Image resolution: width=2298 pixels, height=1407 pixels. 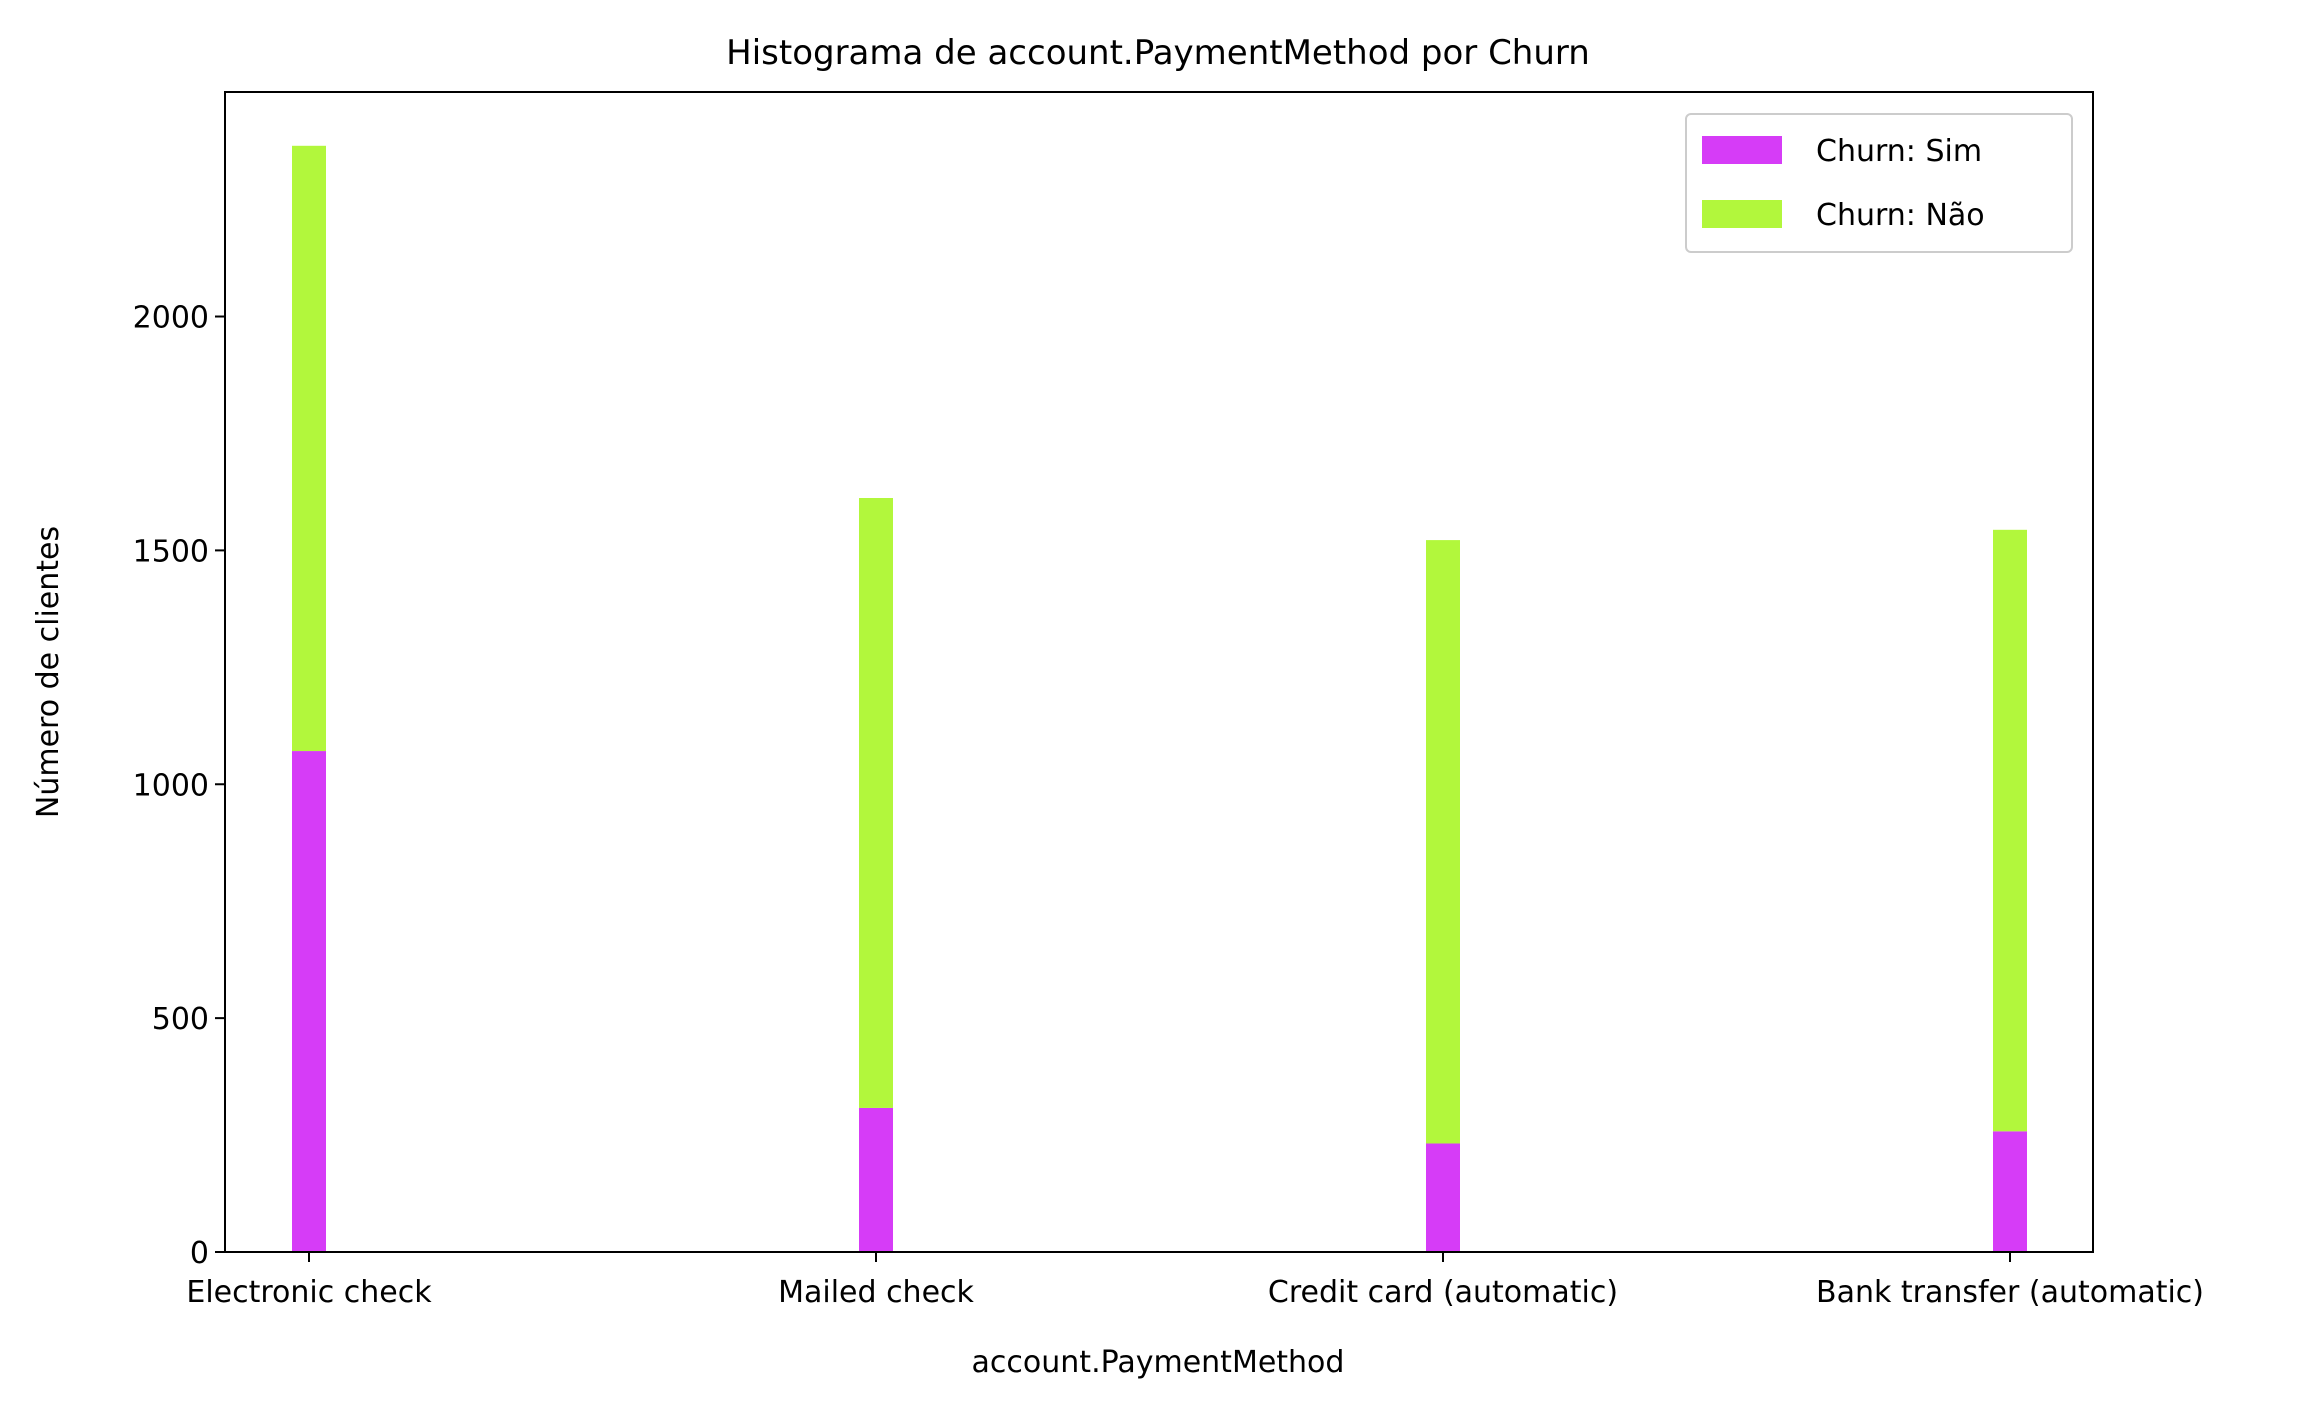 What do you see at coordinates (1900, 215) in the screenshot?
I see `legend-label-1: Churn: Não` at bounding box center [1900, 215].